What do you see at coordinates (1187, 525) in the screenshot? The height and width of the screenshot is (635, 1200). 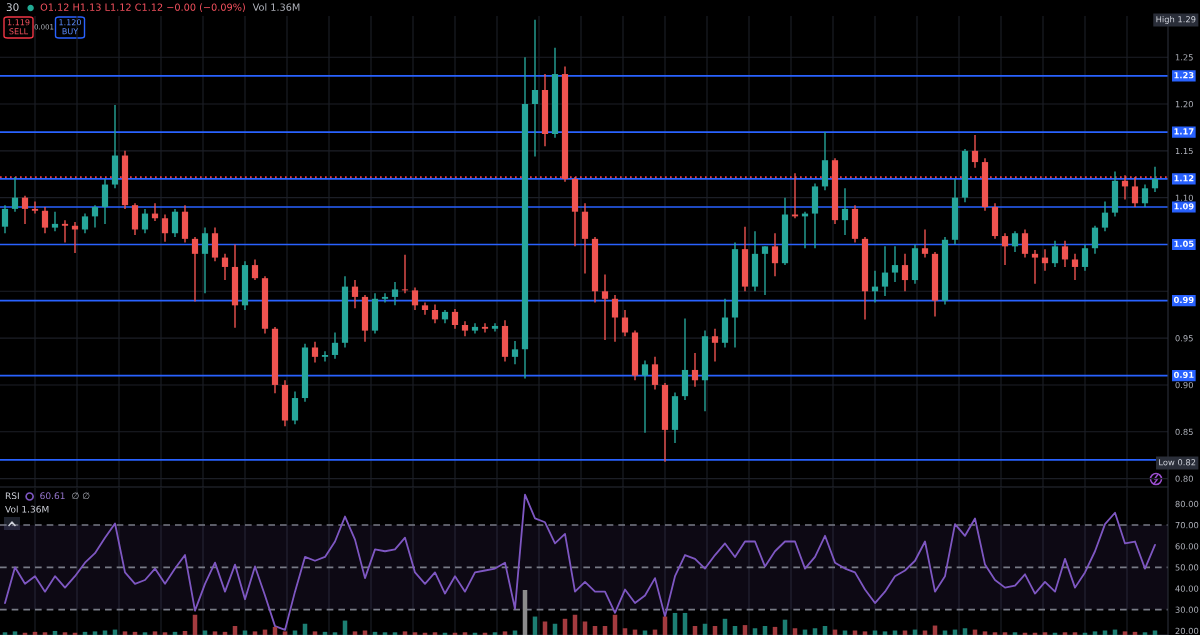 I see `y-tick-label: 70.00` at bounding box center [1187, 525].